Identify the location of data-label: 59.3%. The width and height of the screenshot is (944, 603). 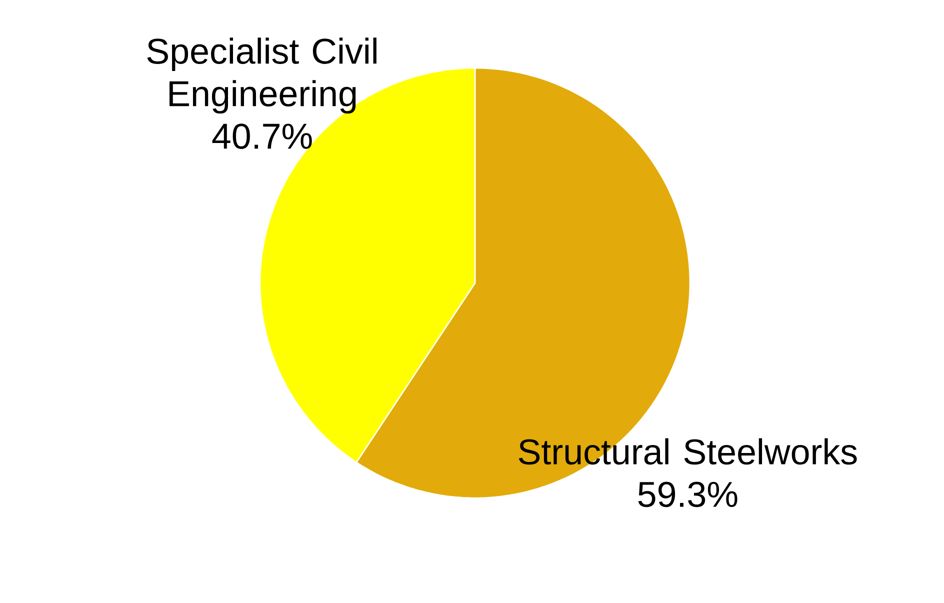
(688, 495).